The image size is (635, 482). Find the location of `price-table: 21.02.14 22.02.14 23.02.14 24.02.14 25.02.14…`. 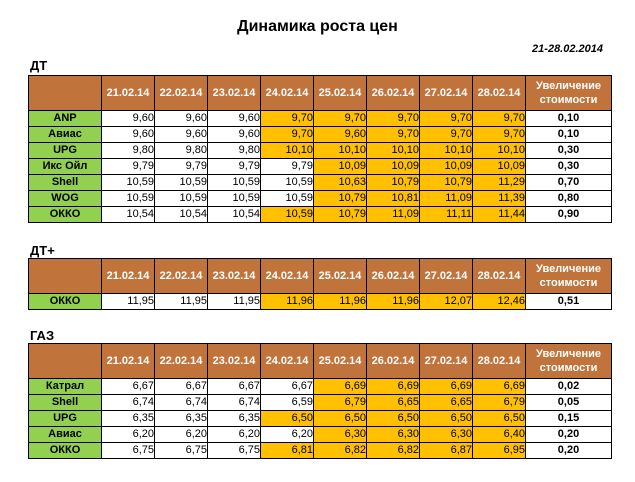

price-table: 21.02.14 22.02.14 23.02.14 24.02.14 25.02.14… is located at coordinates (320, 284).